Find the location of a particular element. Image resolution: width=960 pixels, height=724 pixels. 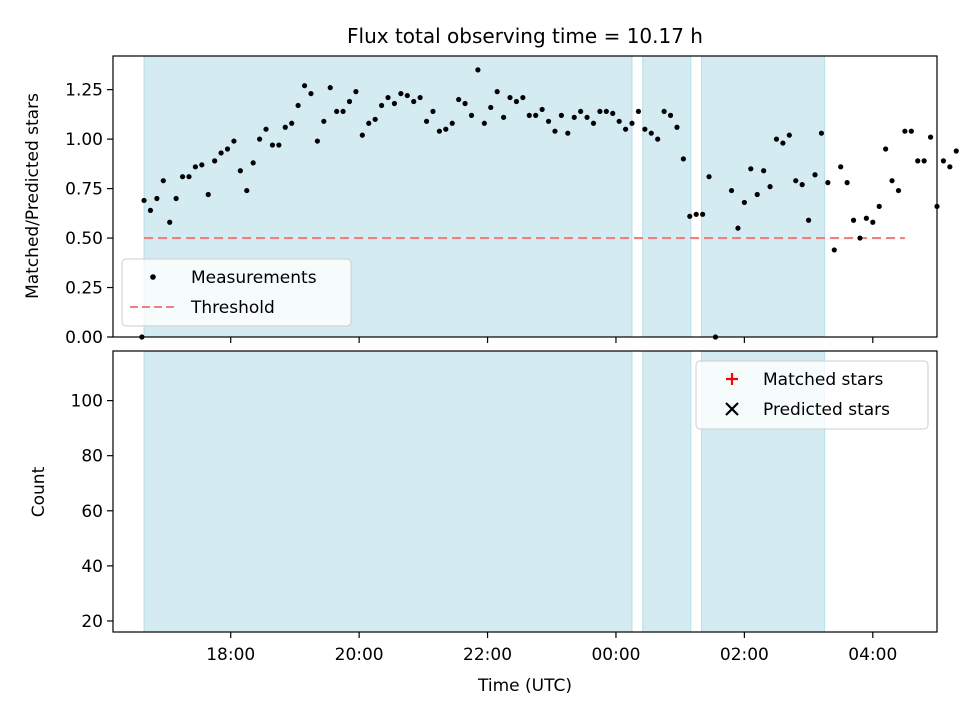

legend-predicted-label: Predicted stars is located at coordinates (826, 410).